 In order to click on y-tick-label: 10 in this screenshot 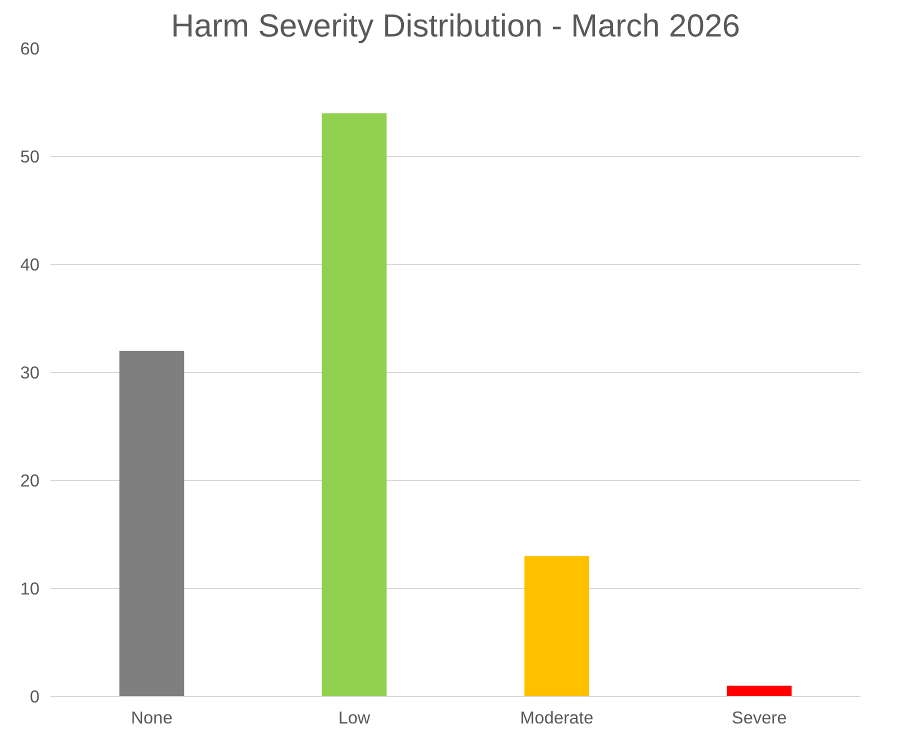, I will do `click(30, 588)`.